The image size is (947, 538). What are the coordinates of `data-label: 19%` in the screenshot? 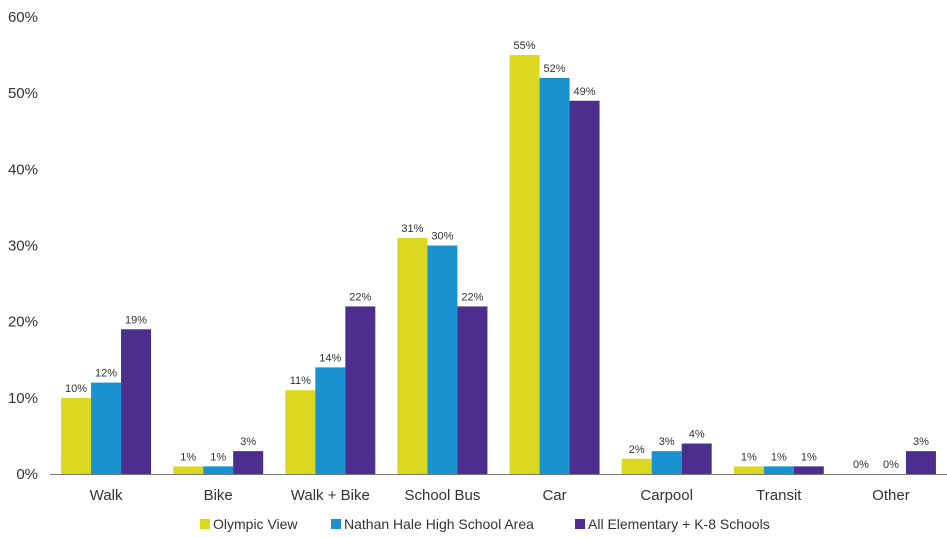 It's located at (136, 320).